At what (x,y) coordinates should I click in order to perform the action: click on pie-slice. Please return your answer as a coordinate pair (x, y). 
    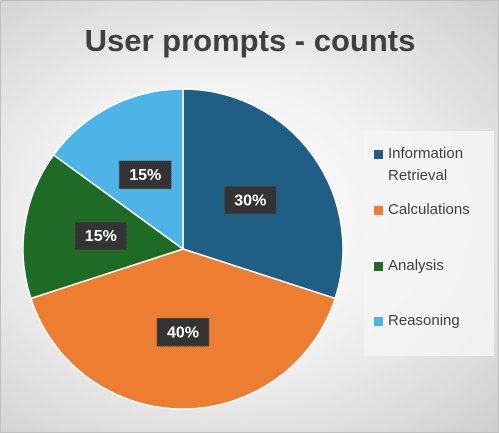
    Looking at the image, I should click on (118, 169).